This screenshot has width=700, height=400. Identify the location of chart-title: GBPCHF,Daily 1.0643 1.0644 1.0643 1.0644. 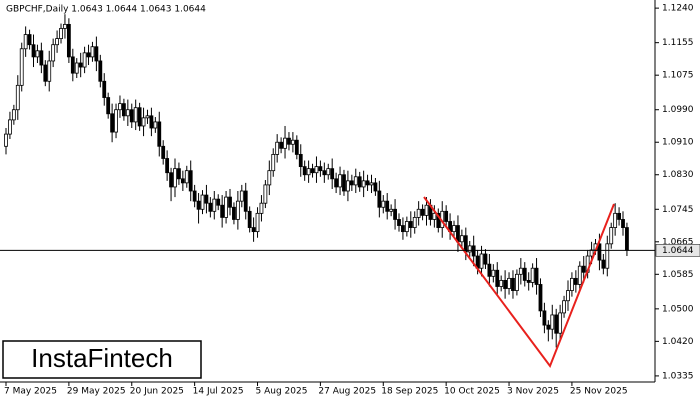
(106, 10).